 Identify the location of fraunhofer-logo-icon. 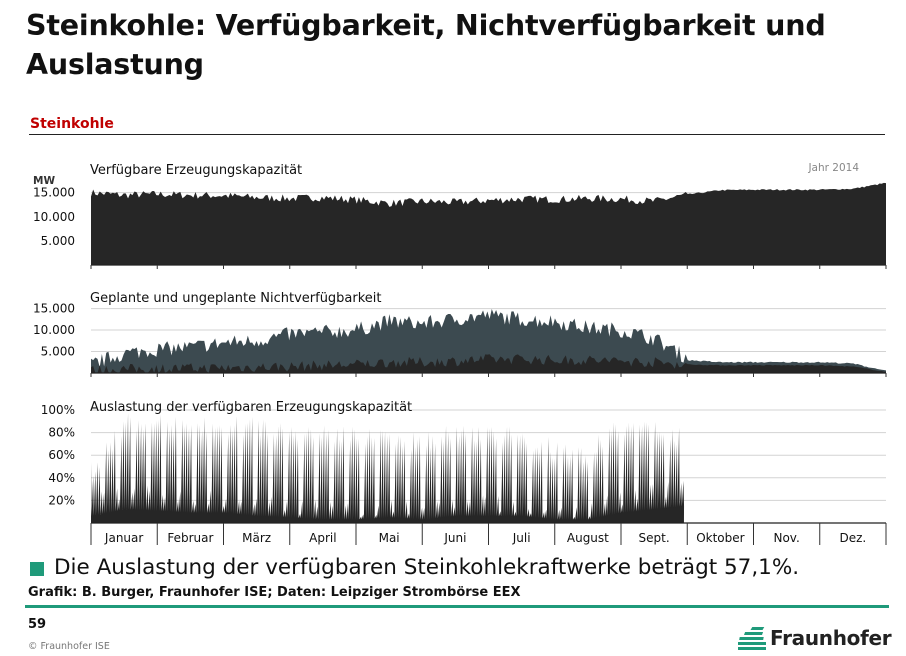
(752, 638).